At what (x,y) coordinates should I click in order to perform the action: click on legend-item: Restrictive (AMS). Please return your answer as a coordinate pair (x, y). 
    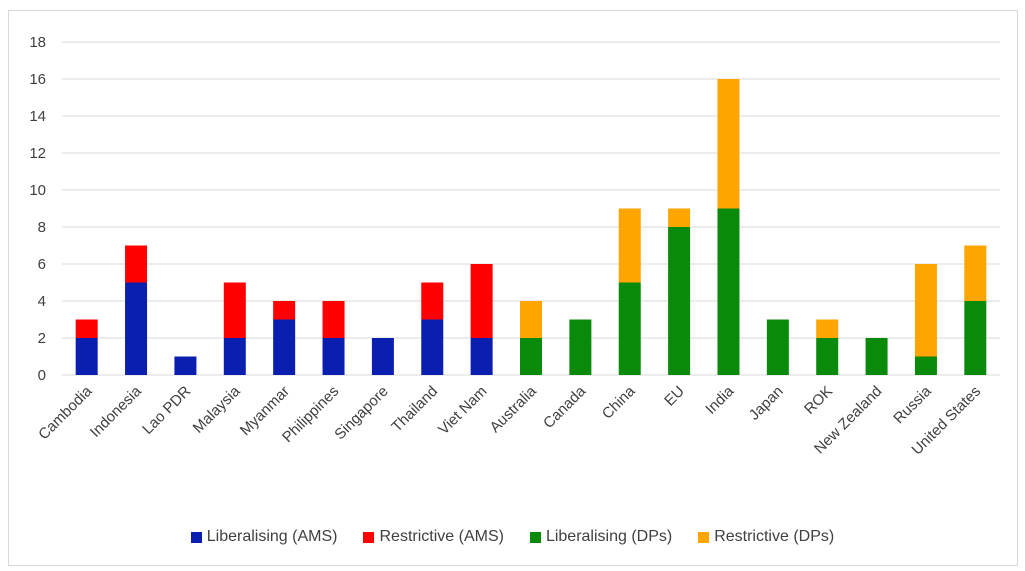
    Looking at the image, I should click on (433, 537).